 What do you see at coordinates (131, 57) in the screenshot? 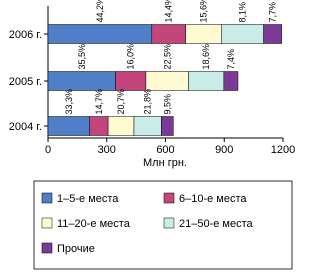
I see `share-label: 16,0%` at bounding box center [131, 57].